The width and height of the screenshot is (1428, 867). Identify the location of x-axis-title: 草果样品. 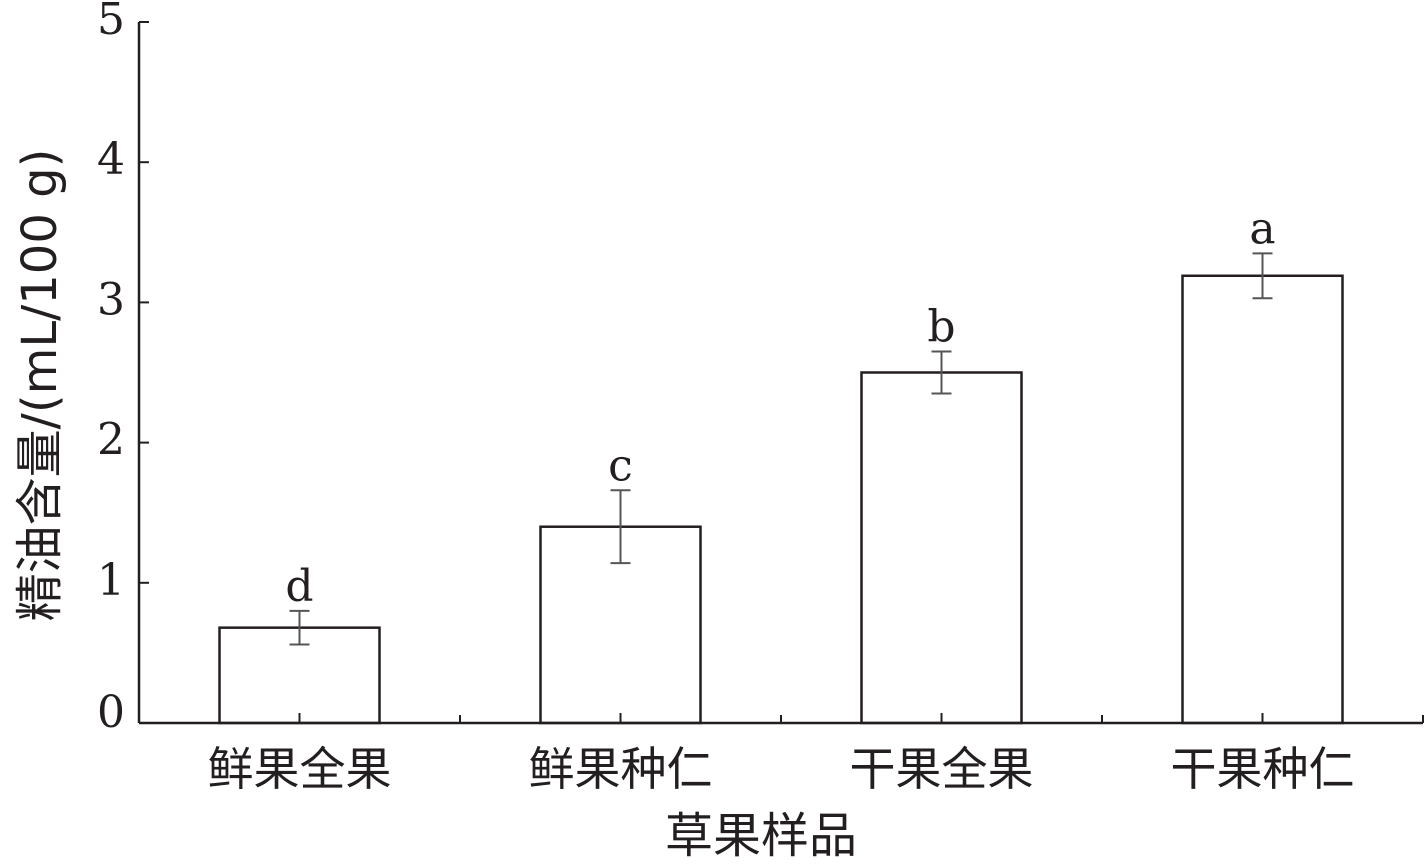
(761, 836).